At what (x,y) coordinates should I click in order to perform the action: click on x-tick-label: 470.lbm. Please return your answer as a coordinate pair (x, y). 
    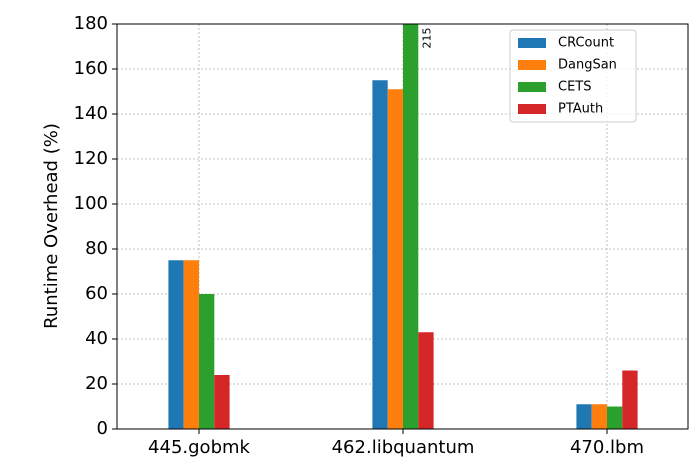
    Looking at the image, I should click on (607, 447).